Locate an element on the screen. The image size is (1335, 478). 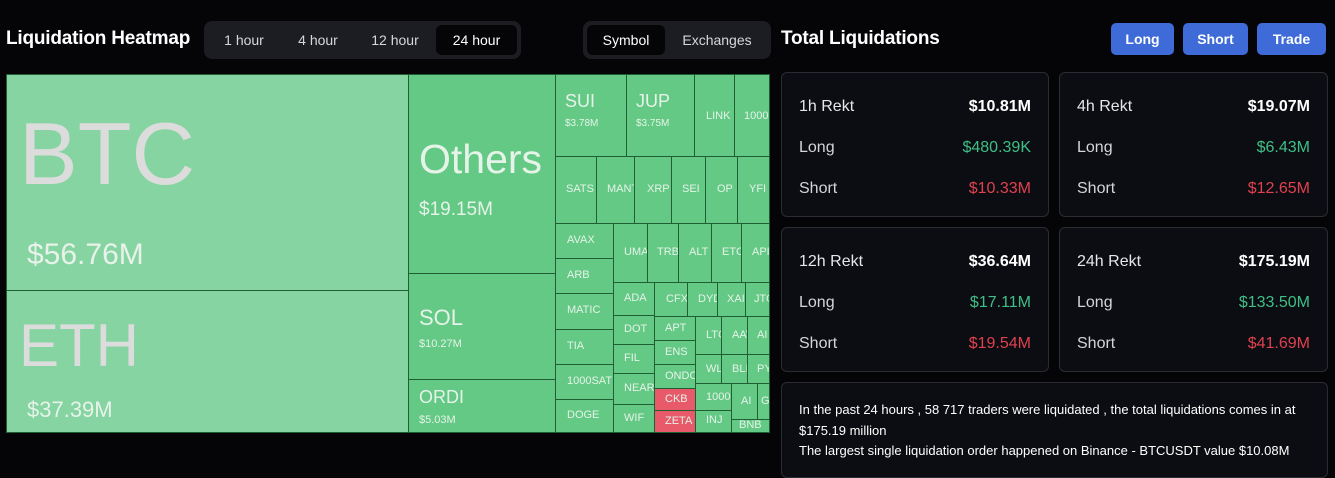
heatmap-tile-ada: ADA is located at coordinates (634, 299).